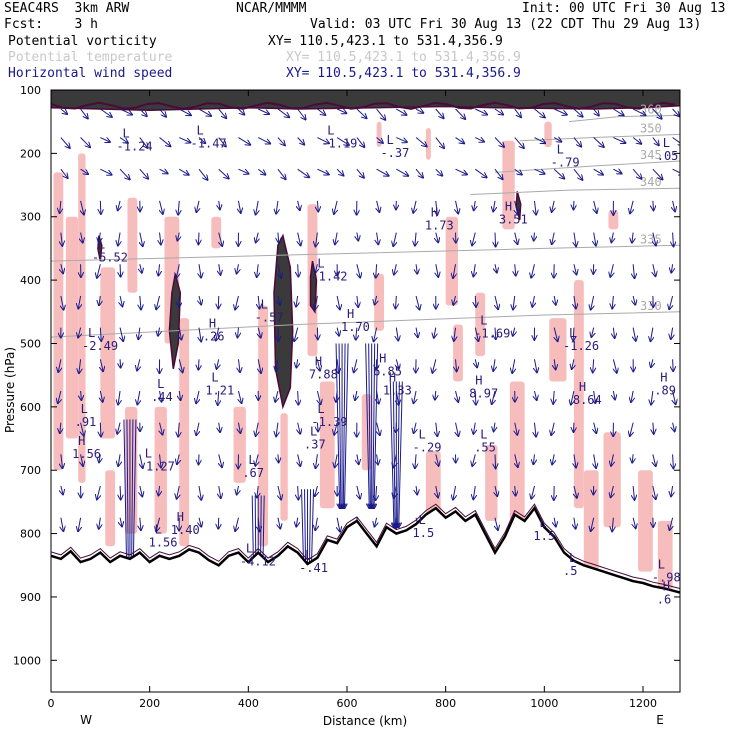  What do you see at coordinates (544, 536) in the screenshot?
I see `pv-extremum-value: 1.5` at bounding box center [544, 536].